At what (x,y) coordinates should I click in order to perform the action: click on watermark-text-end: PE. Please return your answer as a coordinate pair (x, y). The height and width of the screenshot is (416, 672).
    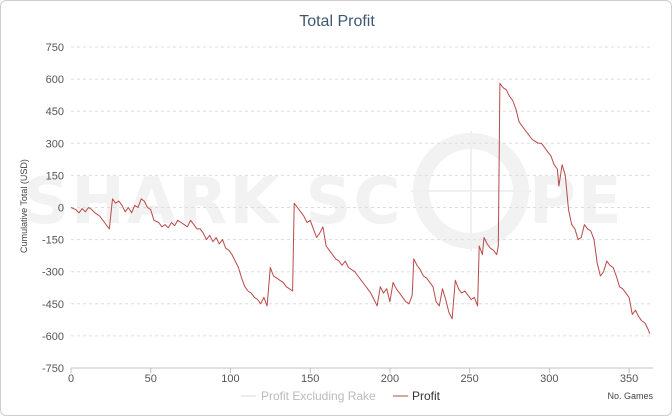
    Looking at the image, I should click on (576, 202).